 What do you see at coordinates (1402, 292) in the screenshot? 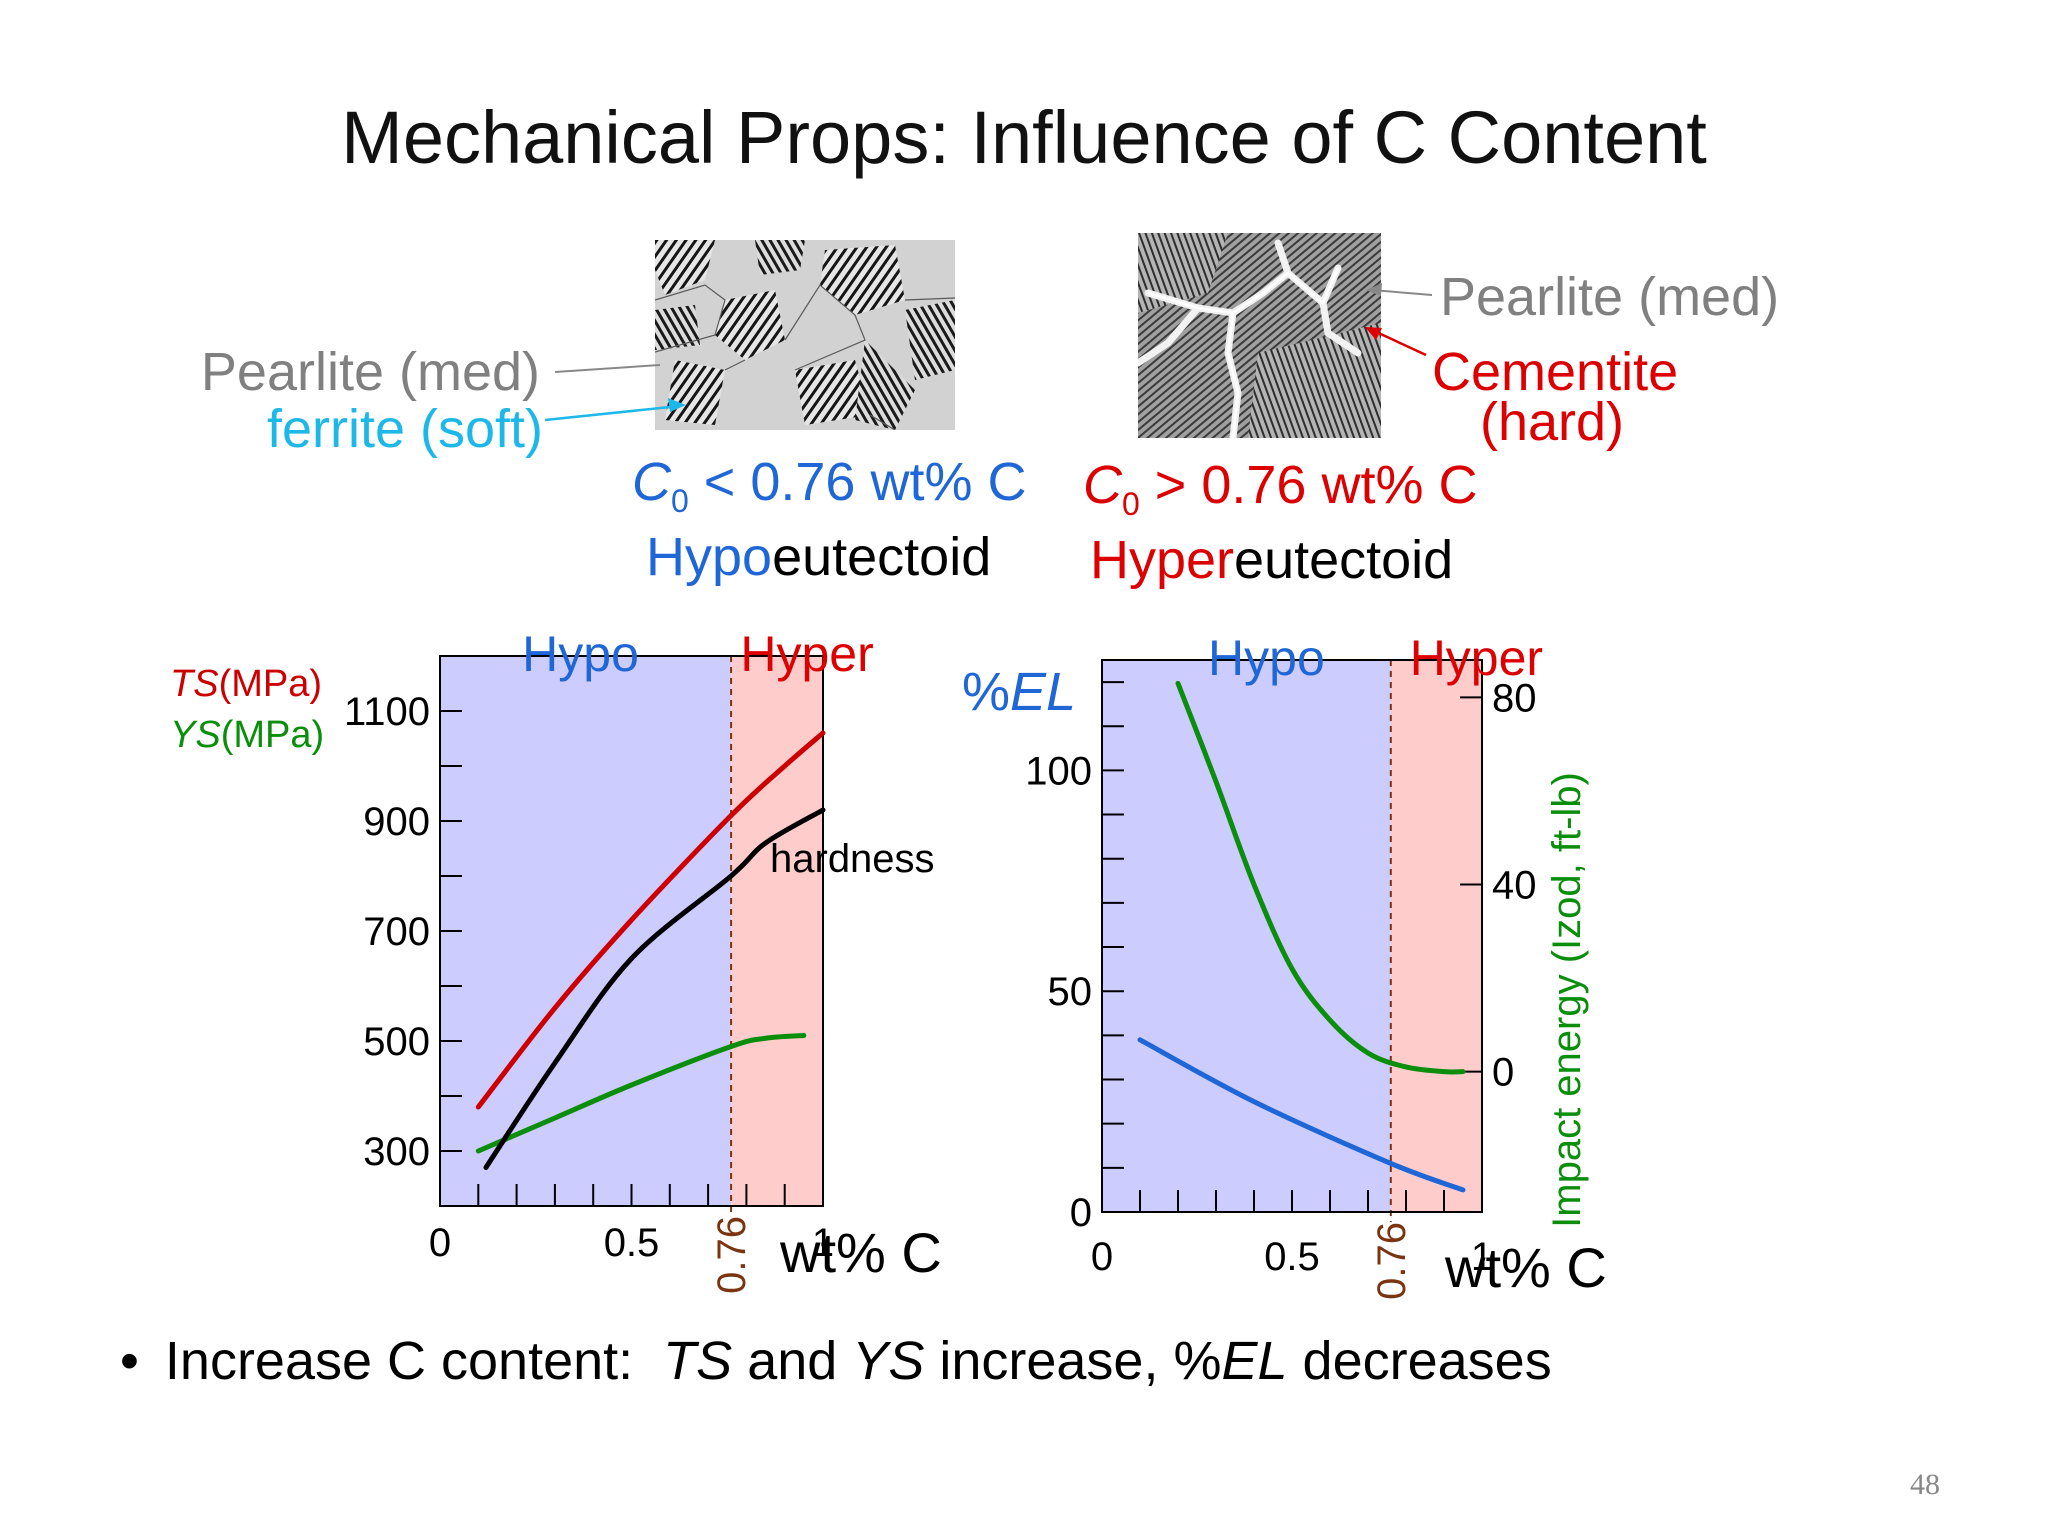
I see `pearlite-leader-right` at bounding box center [1402, 292].